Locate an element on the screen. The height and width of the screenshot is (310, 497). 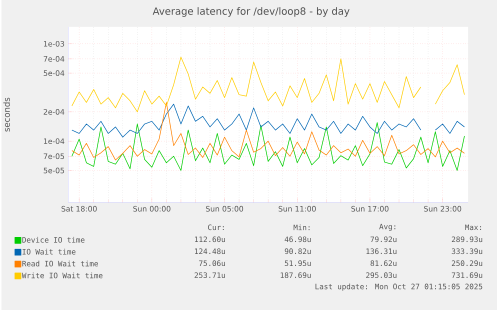
chart-title: Average latency for /dev/loop8 - by day is located at coordinates (251, 12).